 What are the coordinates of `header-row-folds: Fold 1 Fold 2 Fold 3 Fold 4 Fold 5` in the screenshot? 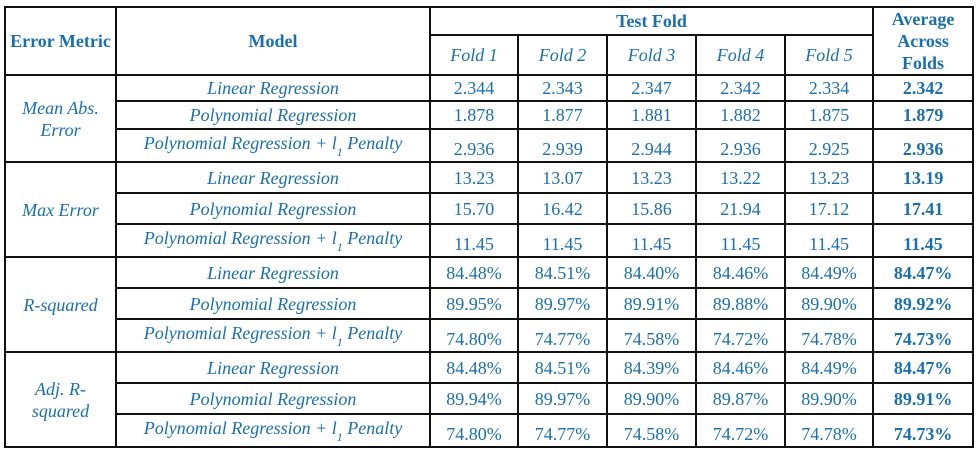 It's located at (489, 55).